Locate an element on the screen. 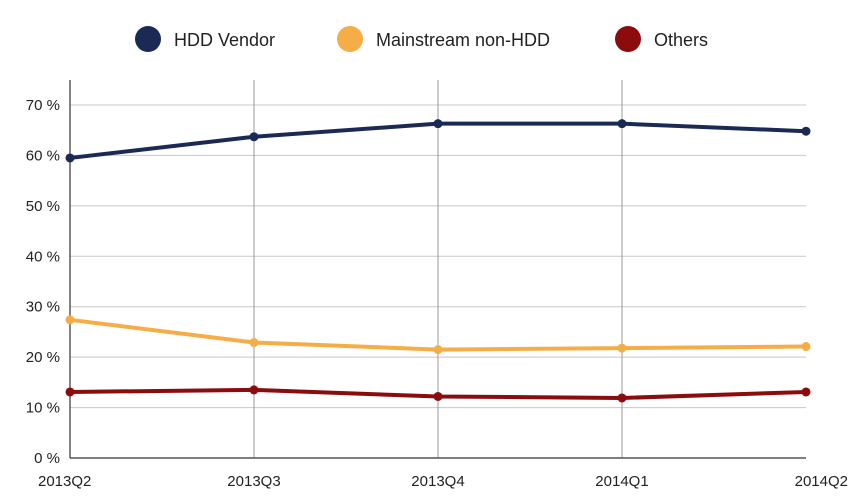  x-tick-label: 2013Q4 is located at coordinates (437, 481).